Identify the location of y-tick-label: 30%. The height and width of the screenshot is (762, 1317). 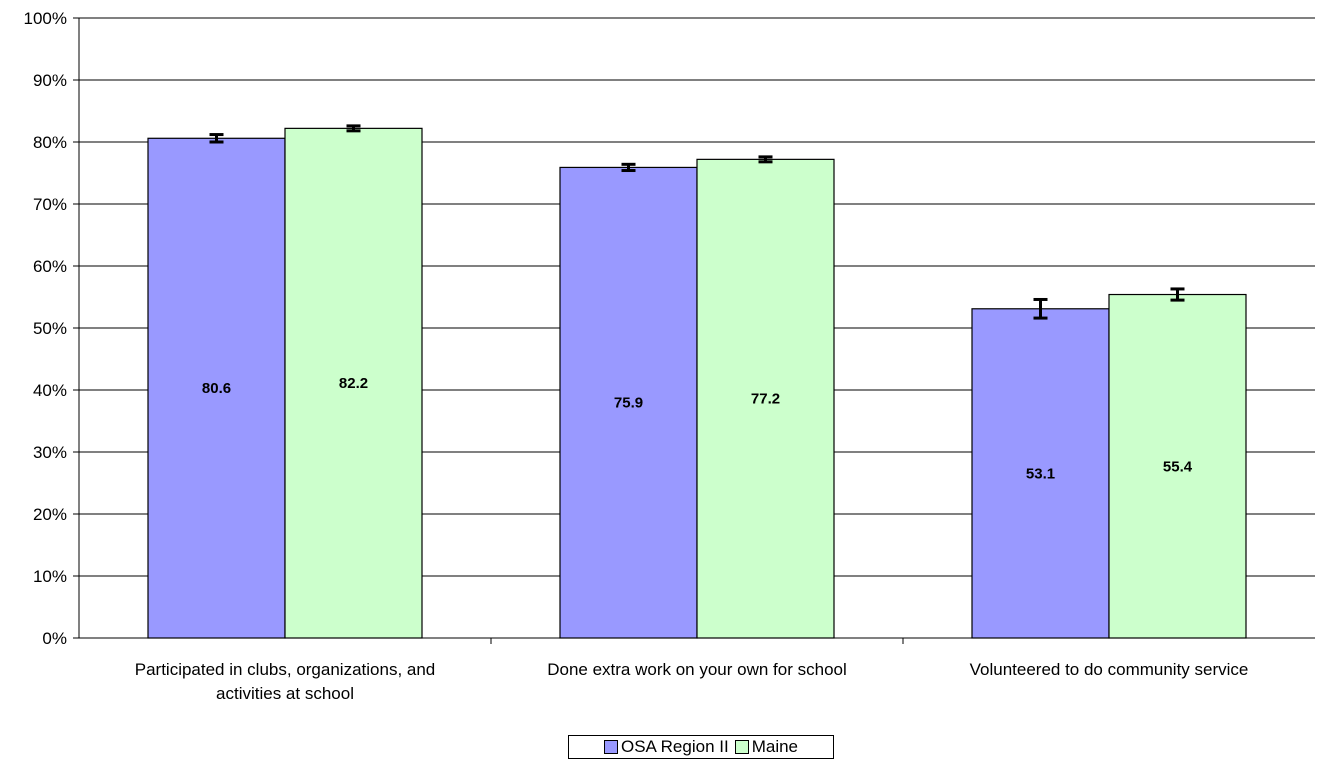
(50, 452).